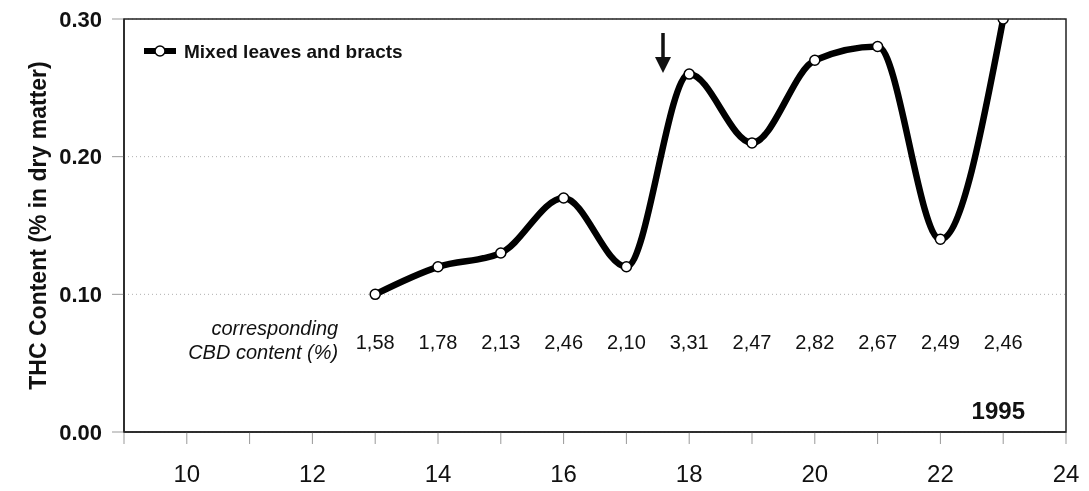  Describe the element at coordinates (438, 342) in the screenshot. I see `annotation: 1,78` at that location.